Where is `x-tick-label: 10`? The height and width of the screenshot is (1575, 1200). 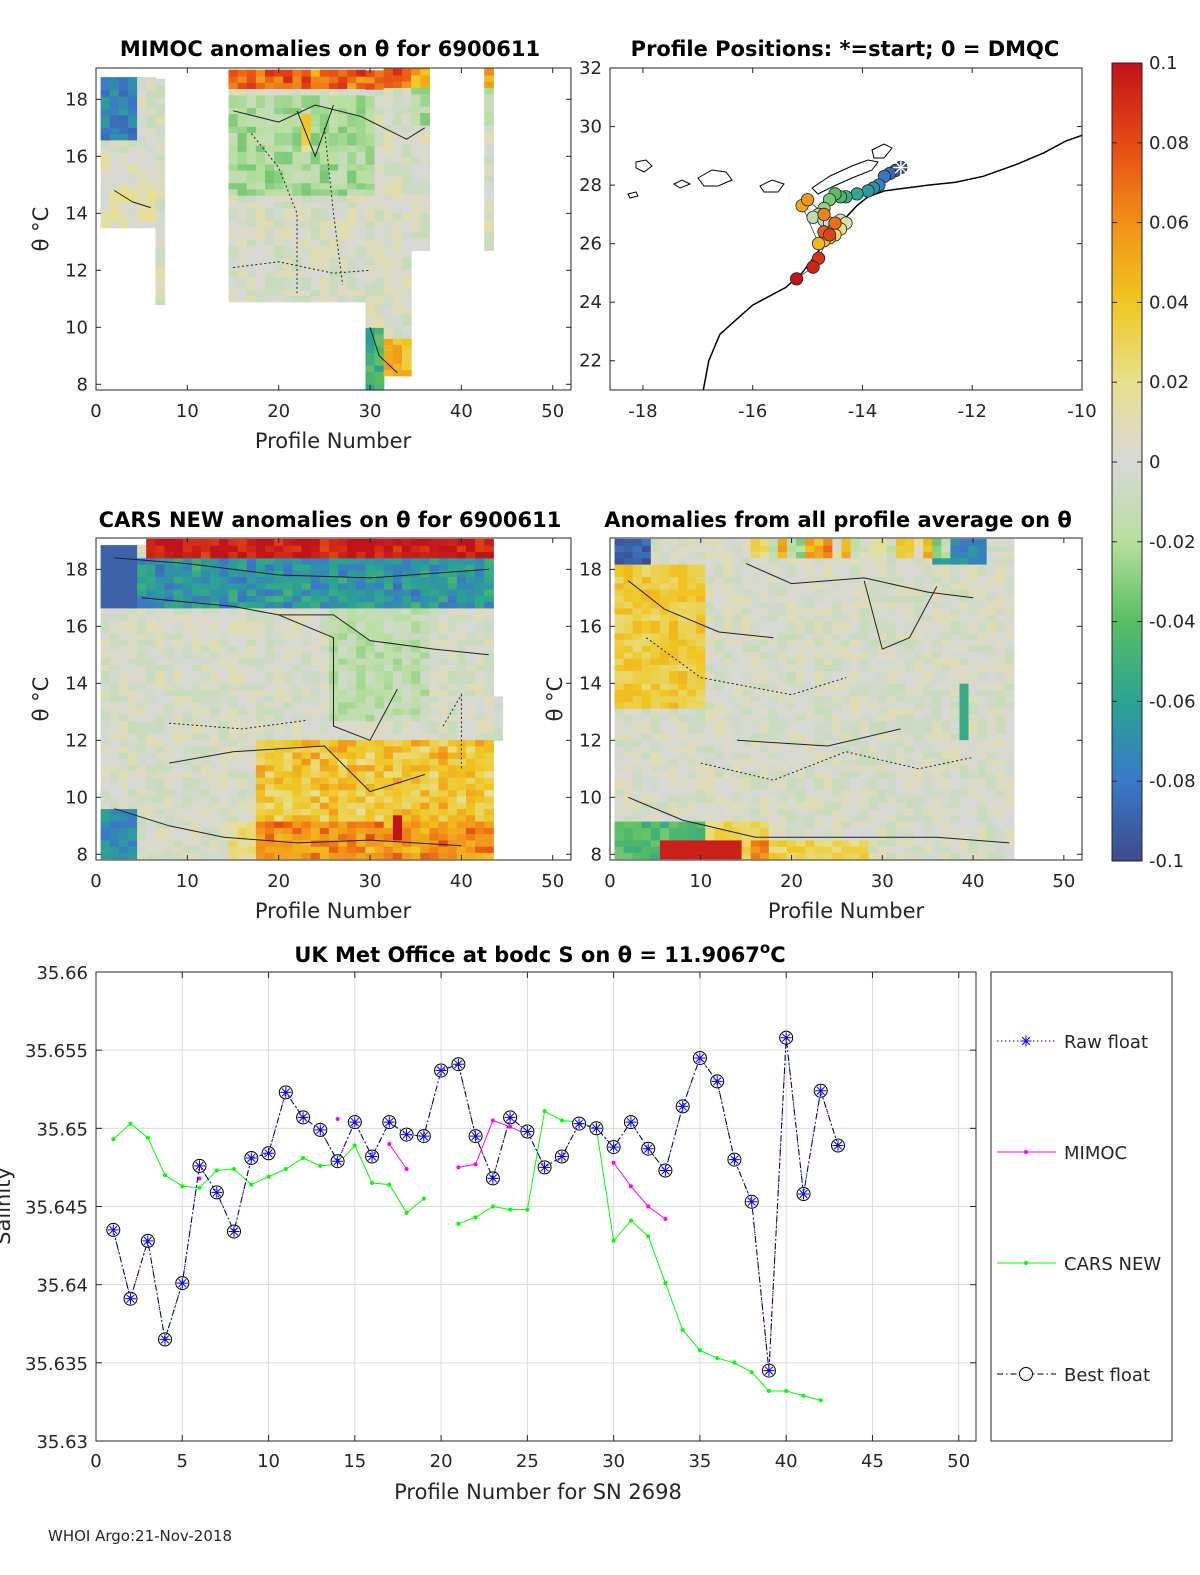 x-tick-label: 10 is located at coordinates (187, 411).